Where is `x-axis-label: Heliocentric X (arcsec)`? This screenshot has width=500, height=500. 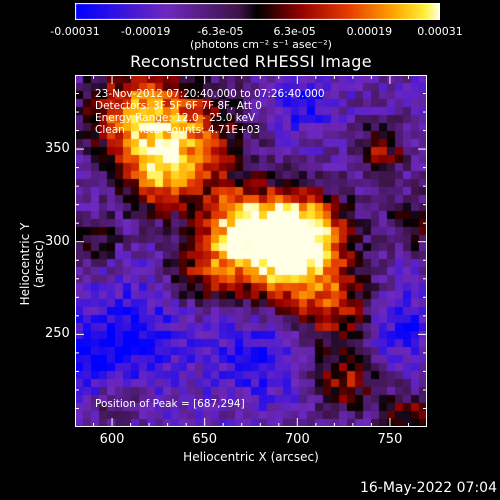
x-axis-label: Heliocentric X (arcsec) is located at coordinates (251, 457).